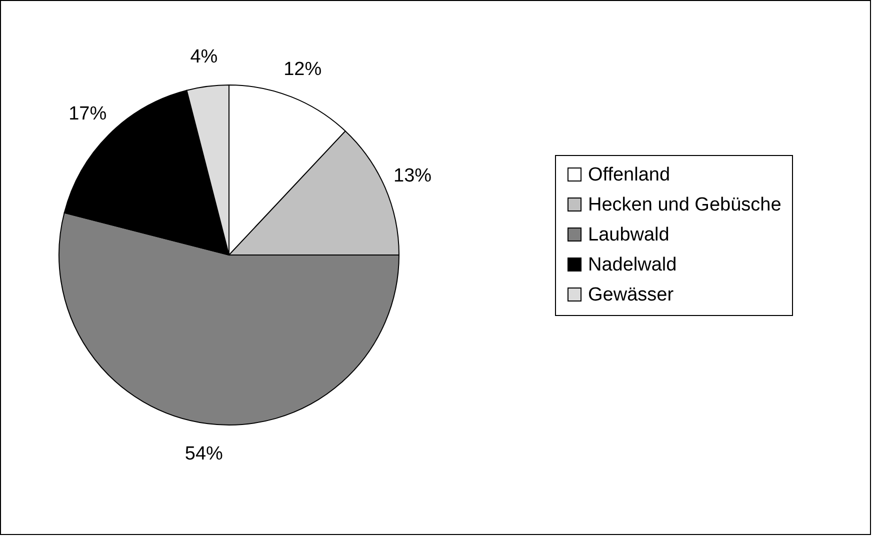 This screenshot has width=873, height=537. I want to click on data-label: 12%, so click(303, 69).